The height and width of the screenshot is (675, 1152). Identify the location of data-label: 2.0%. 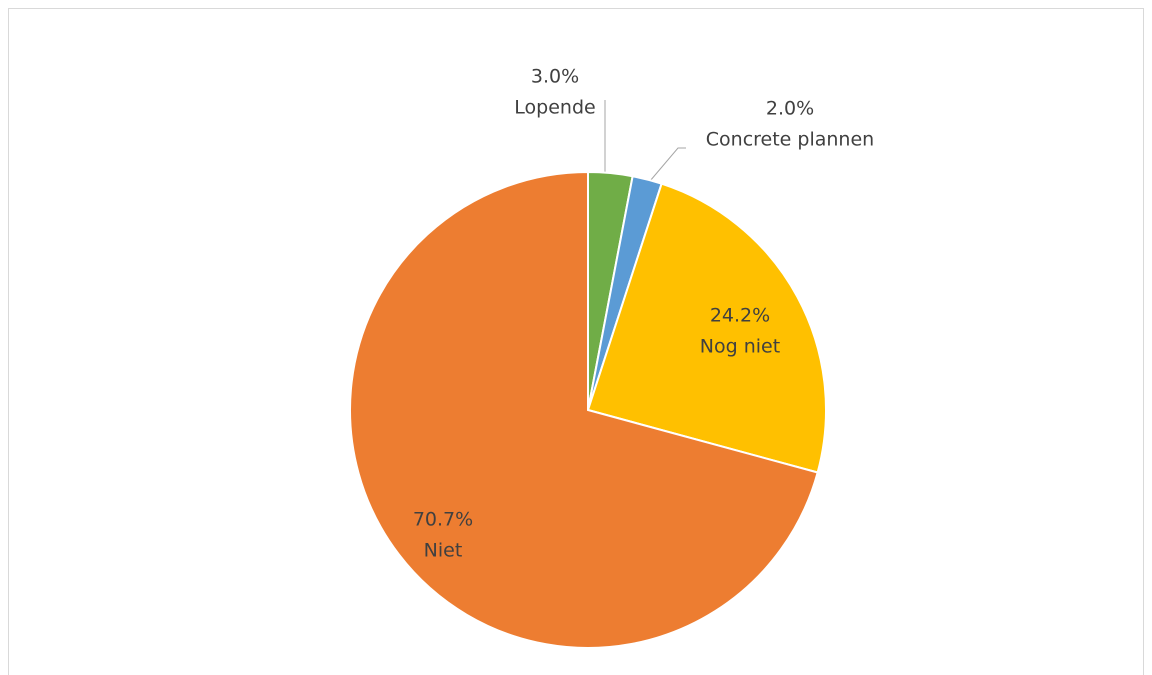
(790, 109).